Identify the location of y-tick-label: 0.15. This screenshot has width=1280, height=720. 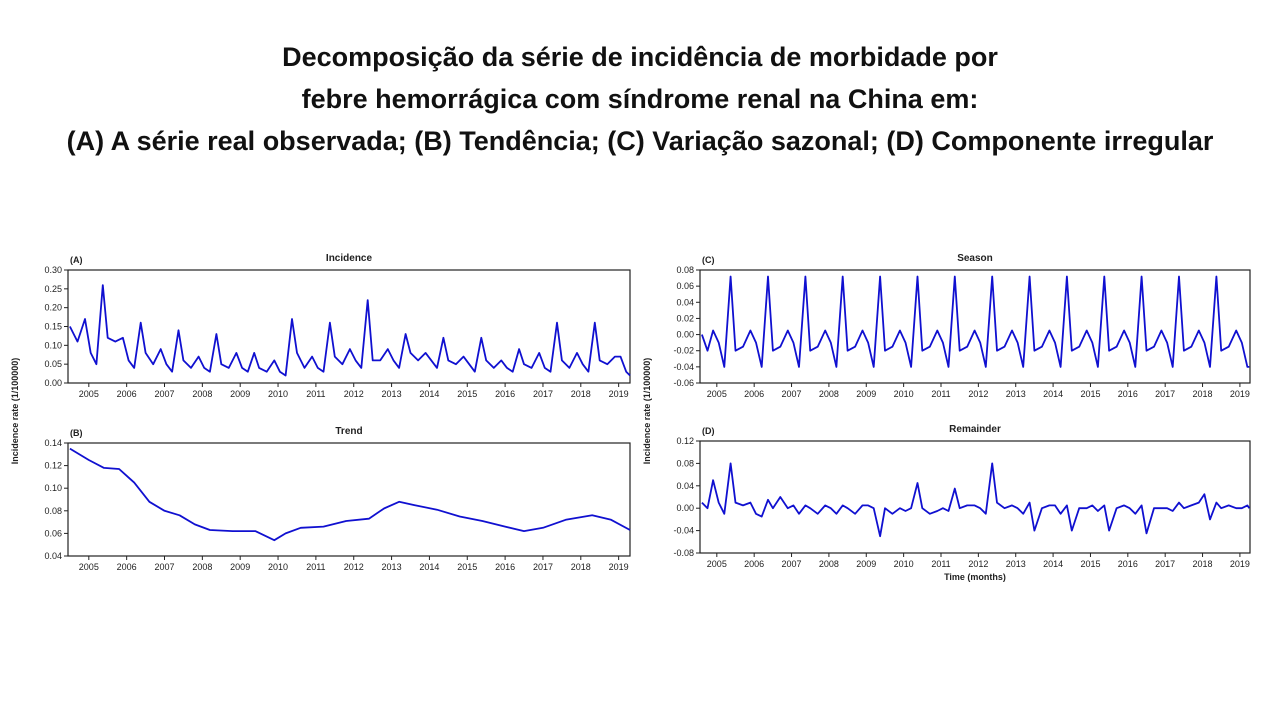
(53, 327).